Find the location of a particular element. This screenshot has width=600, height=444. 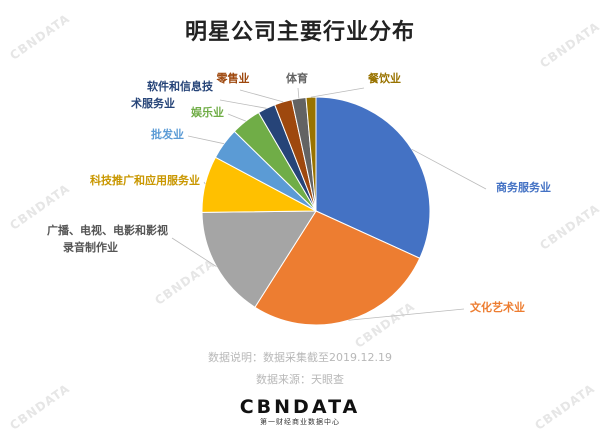

slice-label: 软件和信息技术服务业 is located at coordinates (172, 94).